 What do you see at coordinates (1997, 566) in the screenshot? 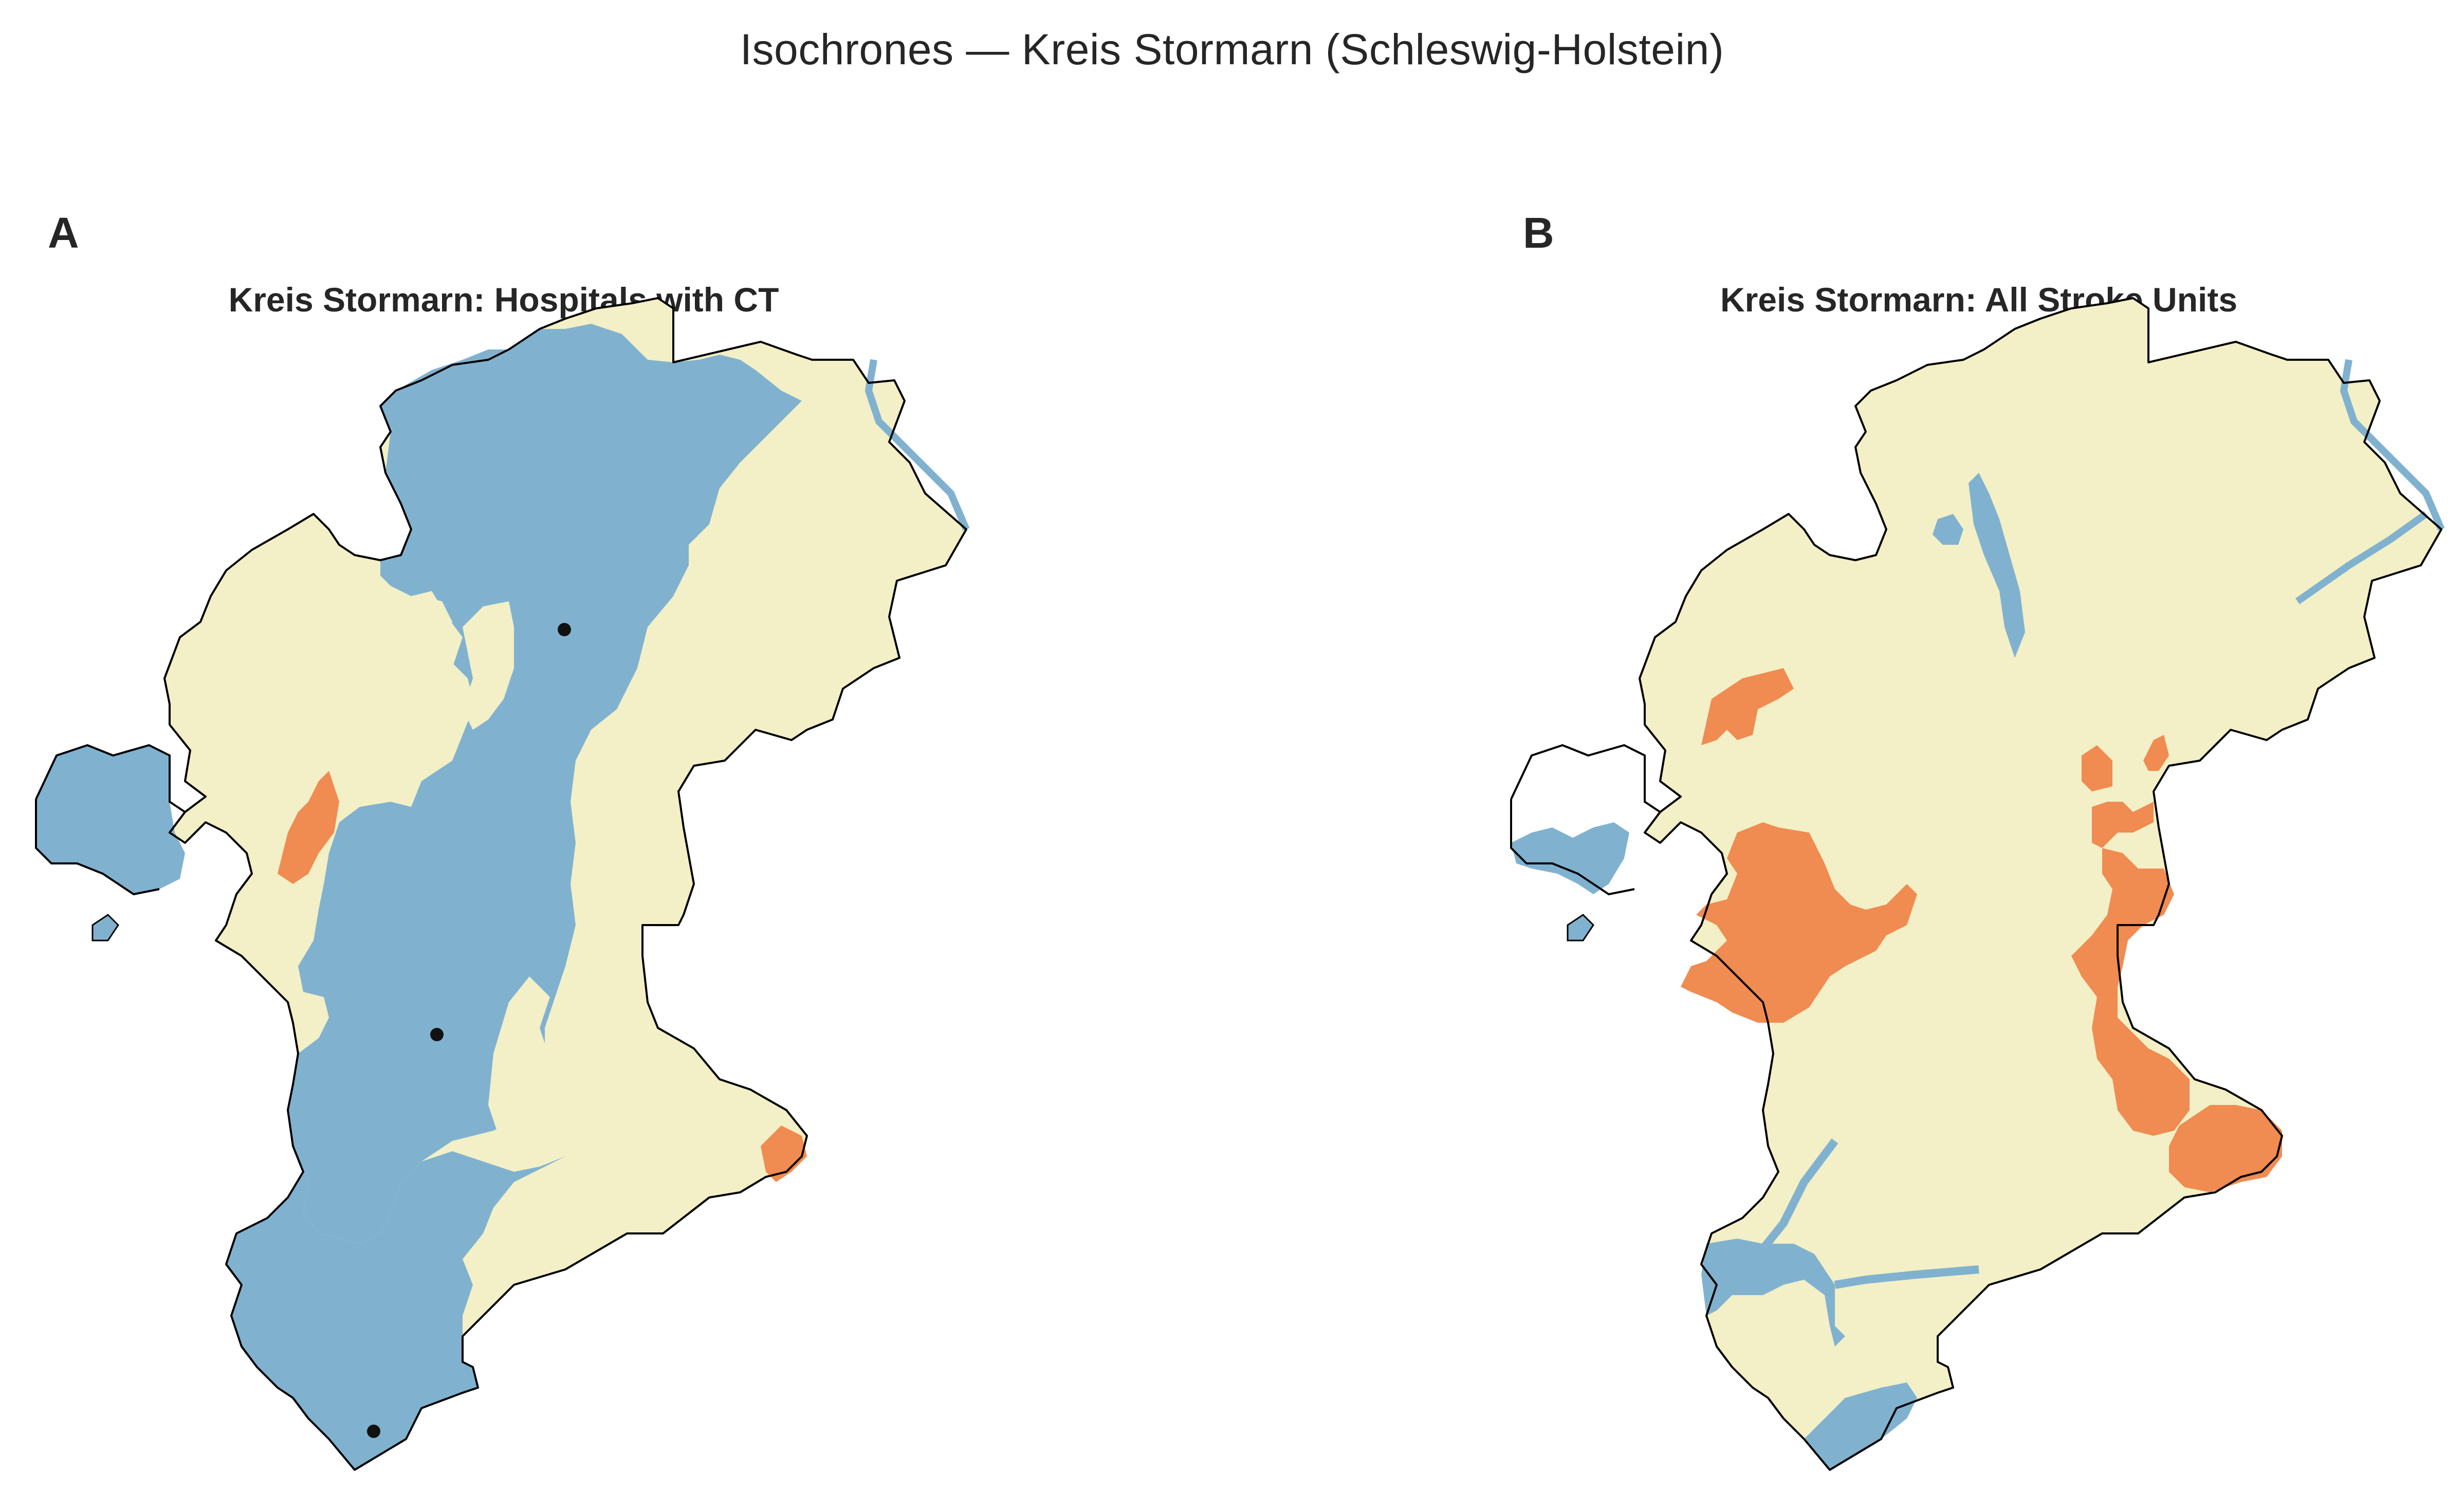
I see `panel-b-reachable-north` at bounding box center [1997, 566].